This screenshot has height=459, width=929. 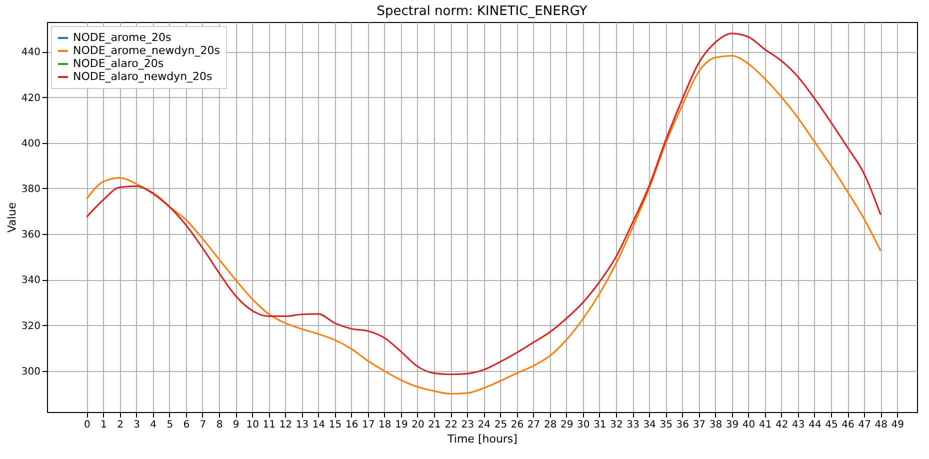 I want to click on x-tick-label: 47, so click(x=864, y=425).